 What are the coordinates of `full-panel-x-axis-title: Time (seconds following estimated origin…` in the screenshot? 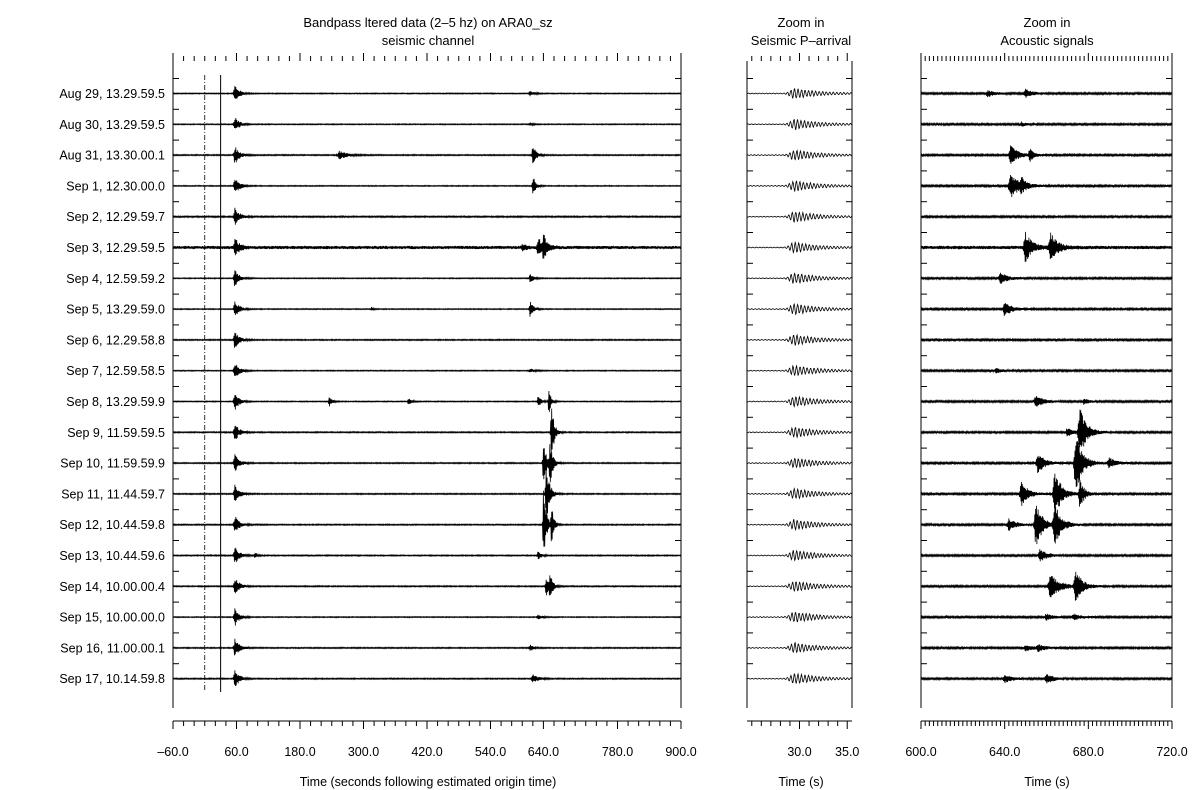 It's located at (428, 782).